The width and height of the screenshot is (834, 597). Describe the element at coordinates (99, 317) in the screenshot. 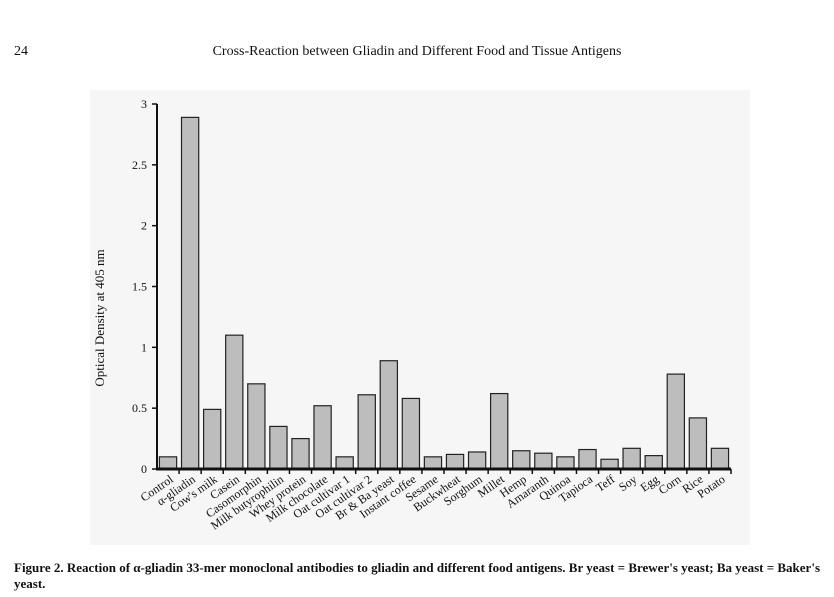

I see `y-axis-label: Optical Density at 405 nm` at that location.